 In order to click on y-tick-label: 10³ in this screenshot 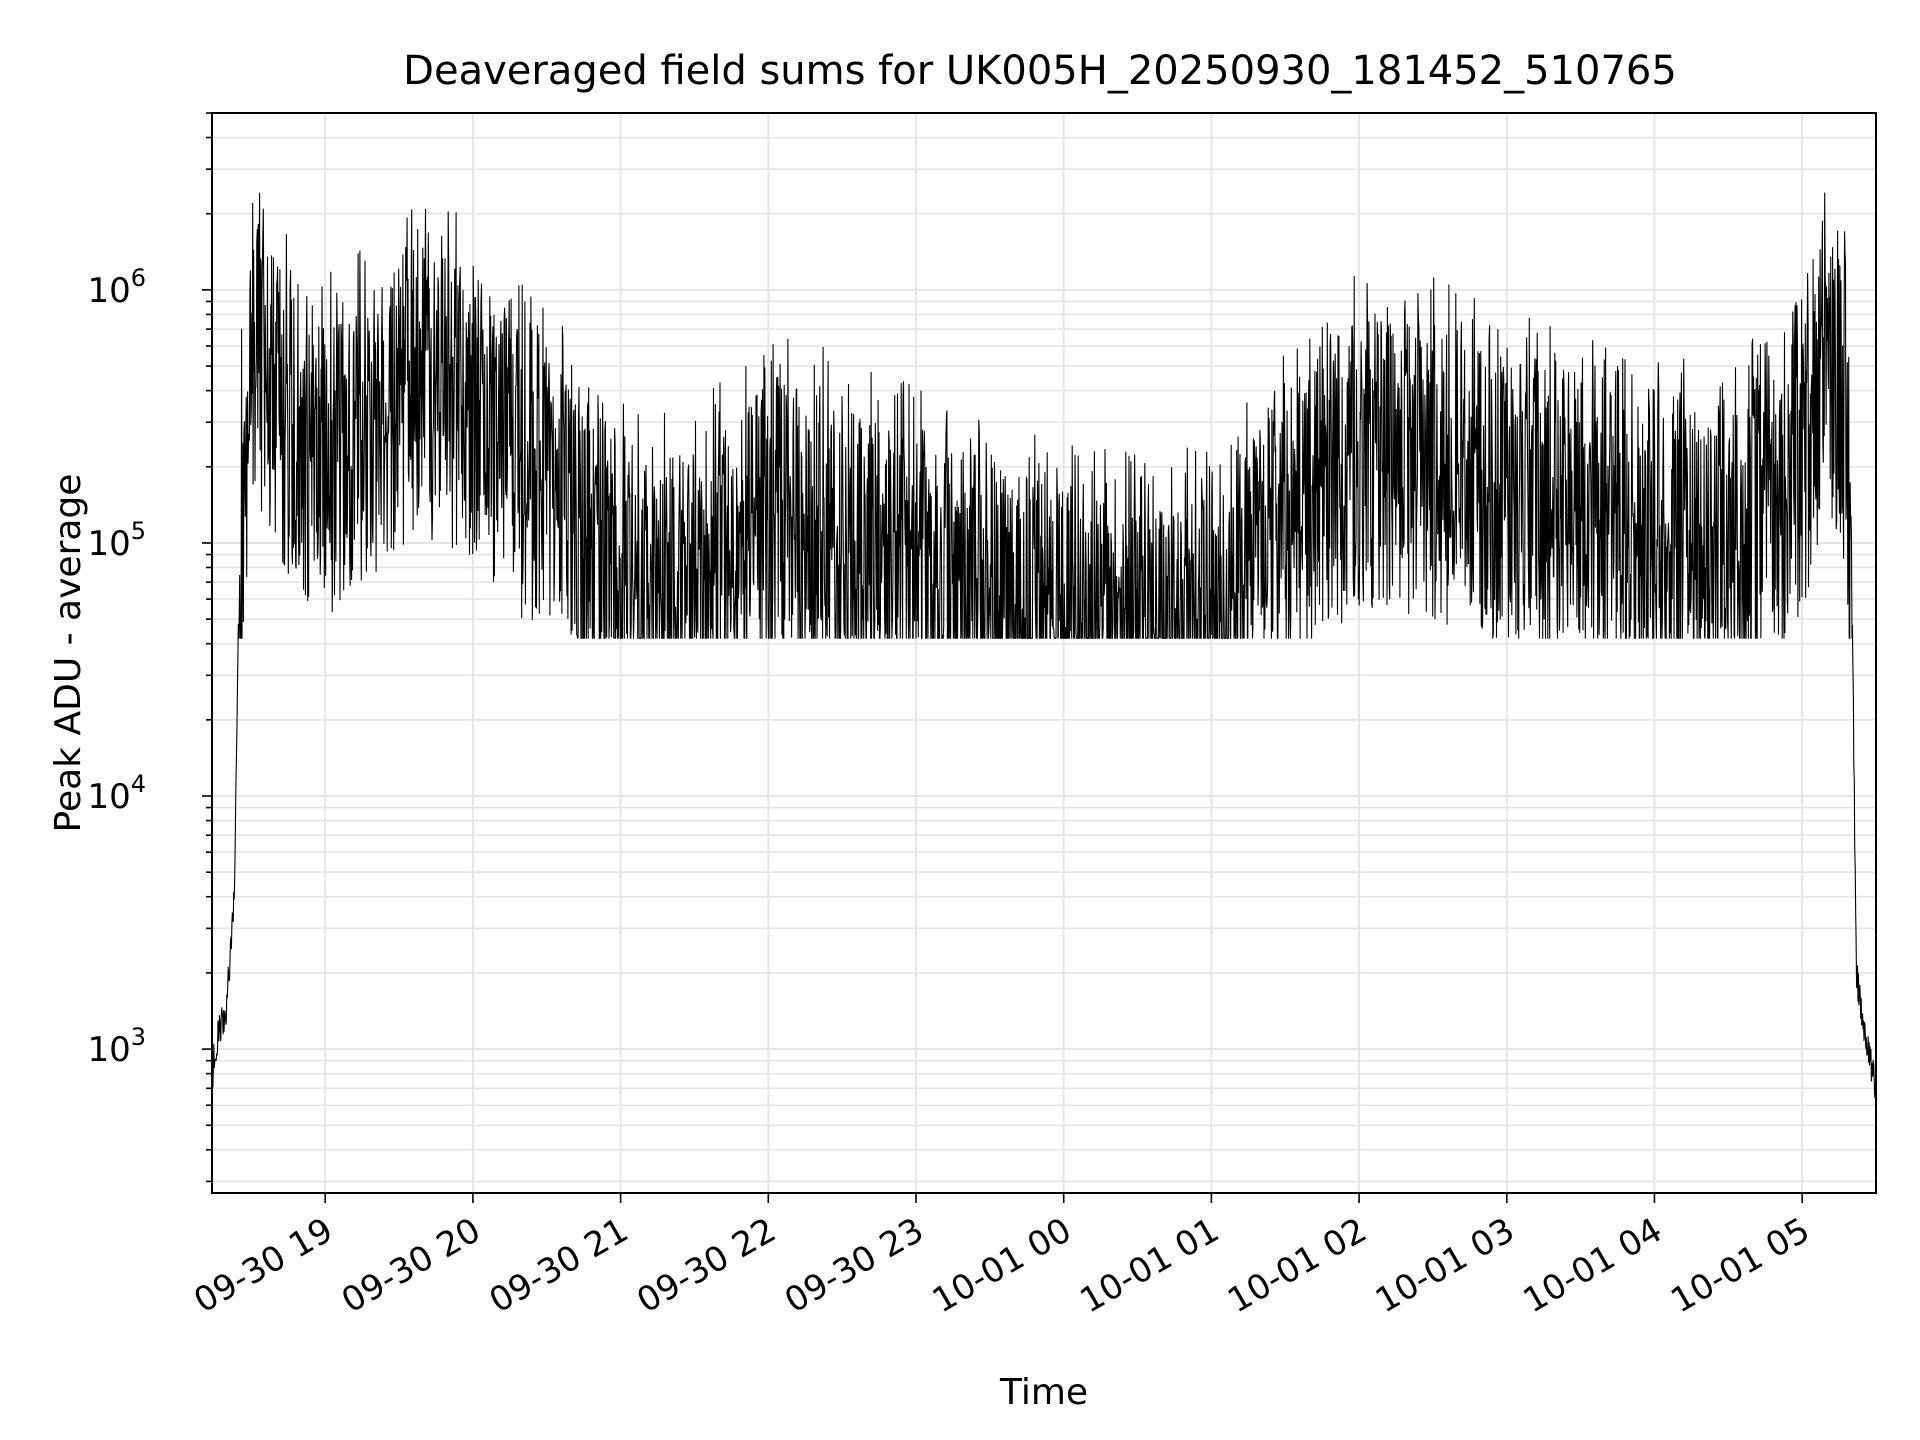, I will do `click(116, 1046)`.